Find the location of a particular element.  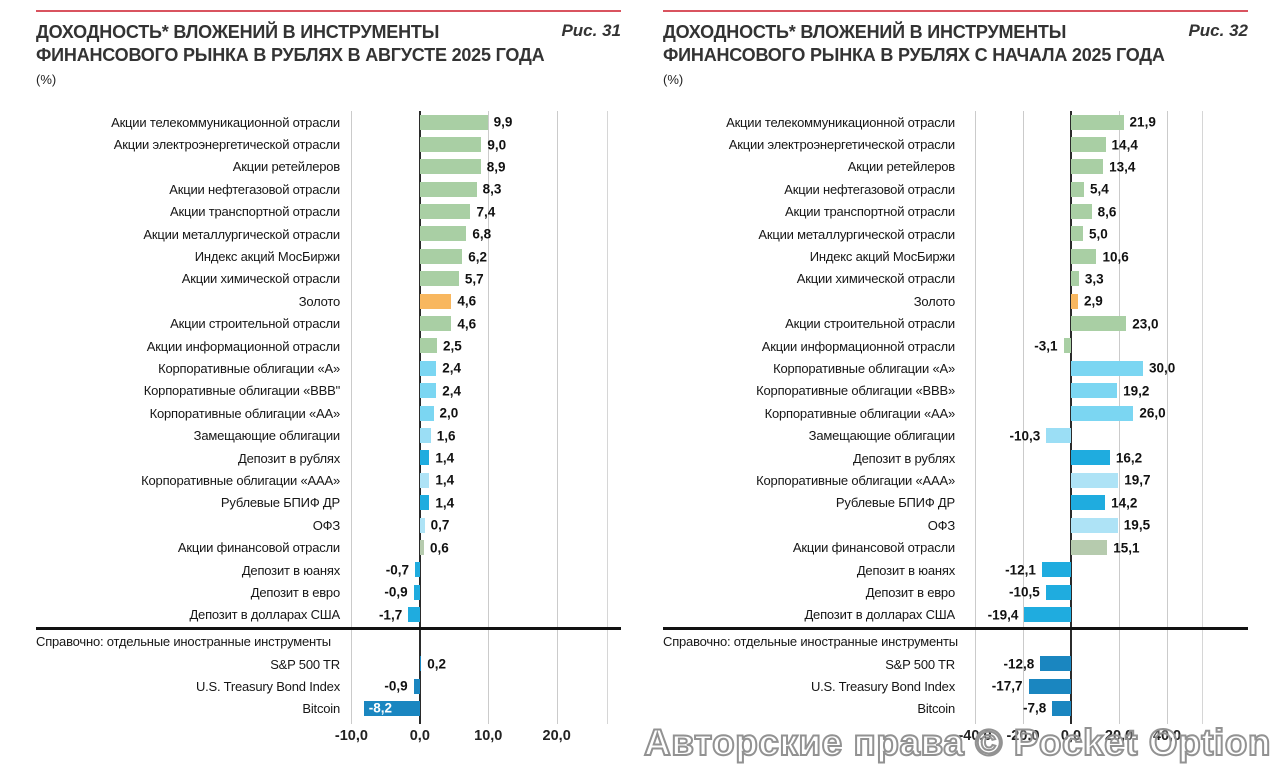

value-label: 13,4 is located at coordinates (1122, 167).